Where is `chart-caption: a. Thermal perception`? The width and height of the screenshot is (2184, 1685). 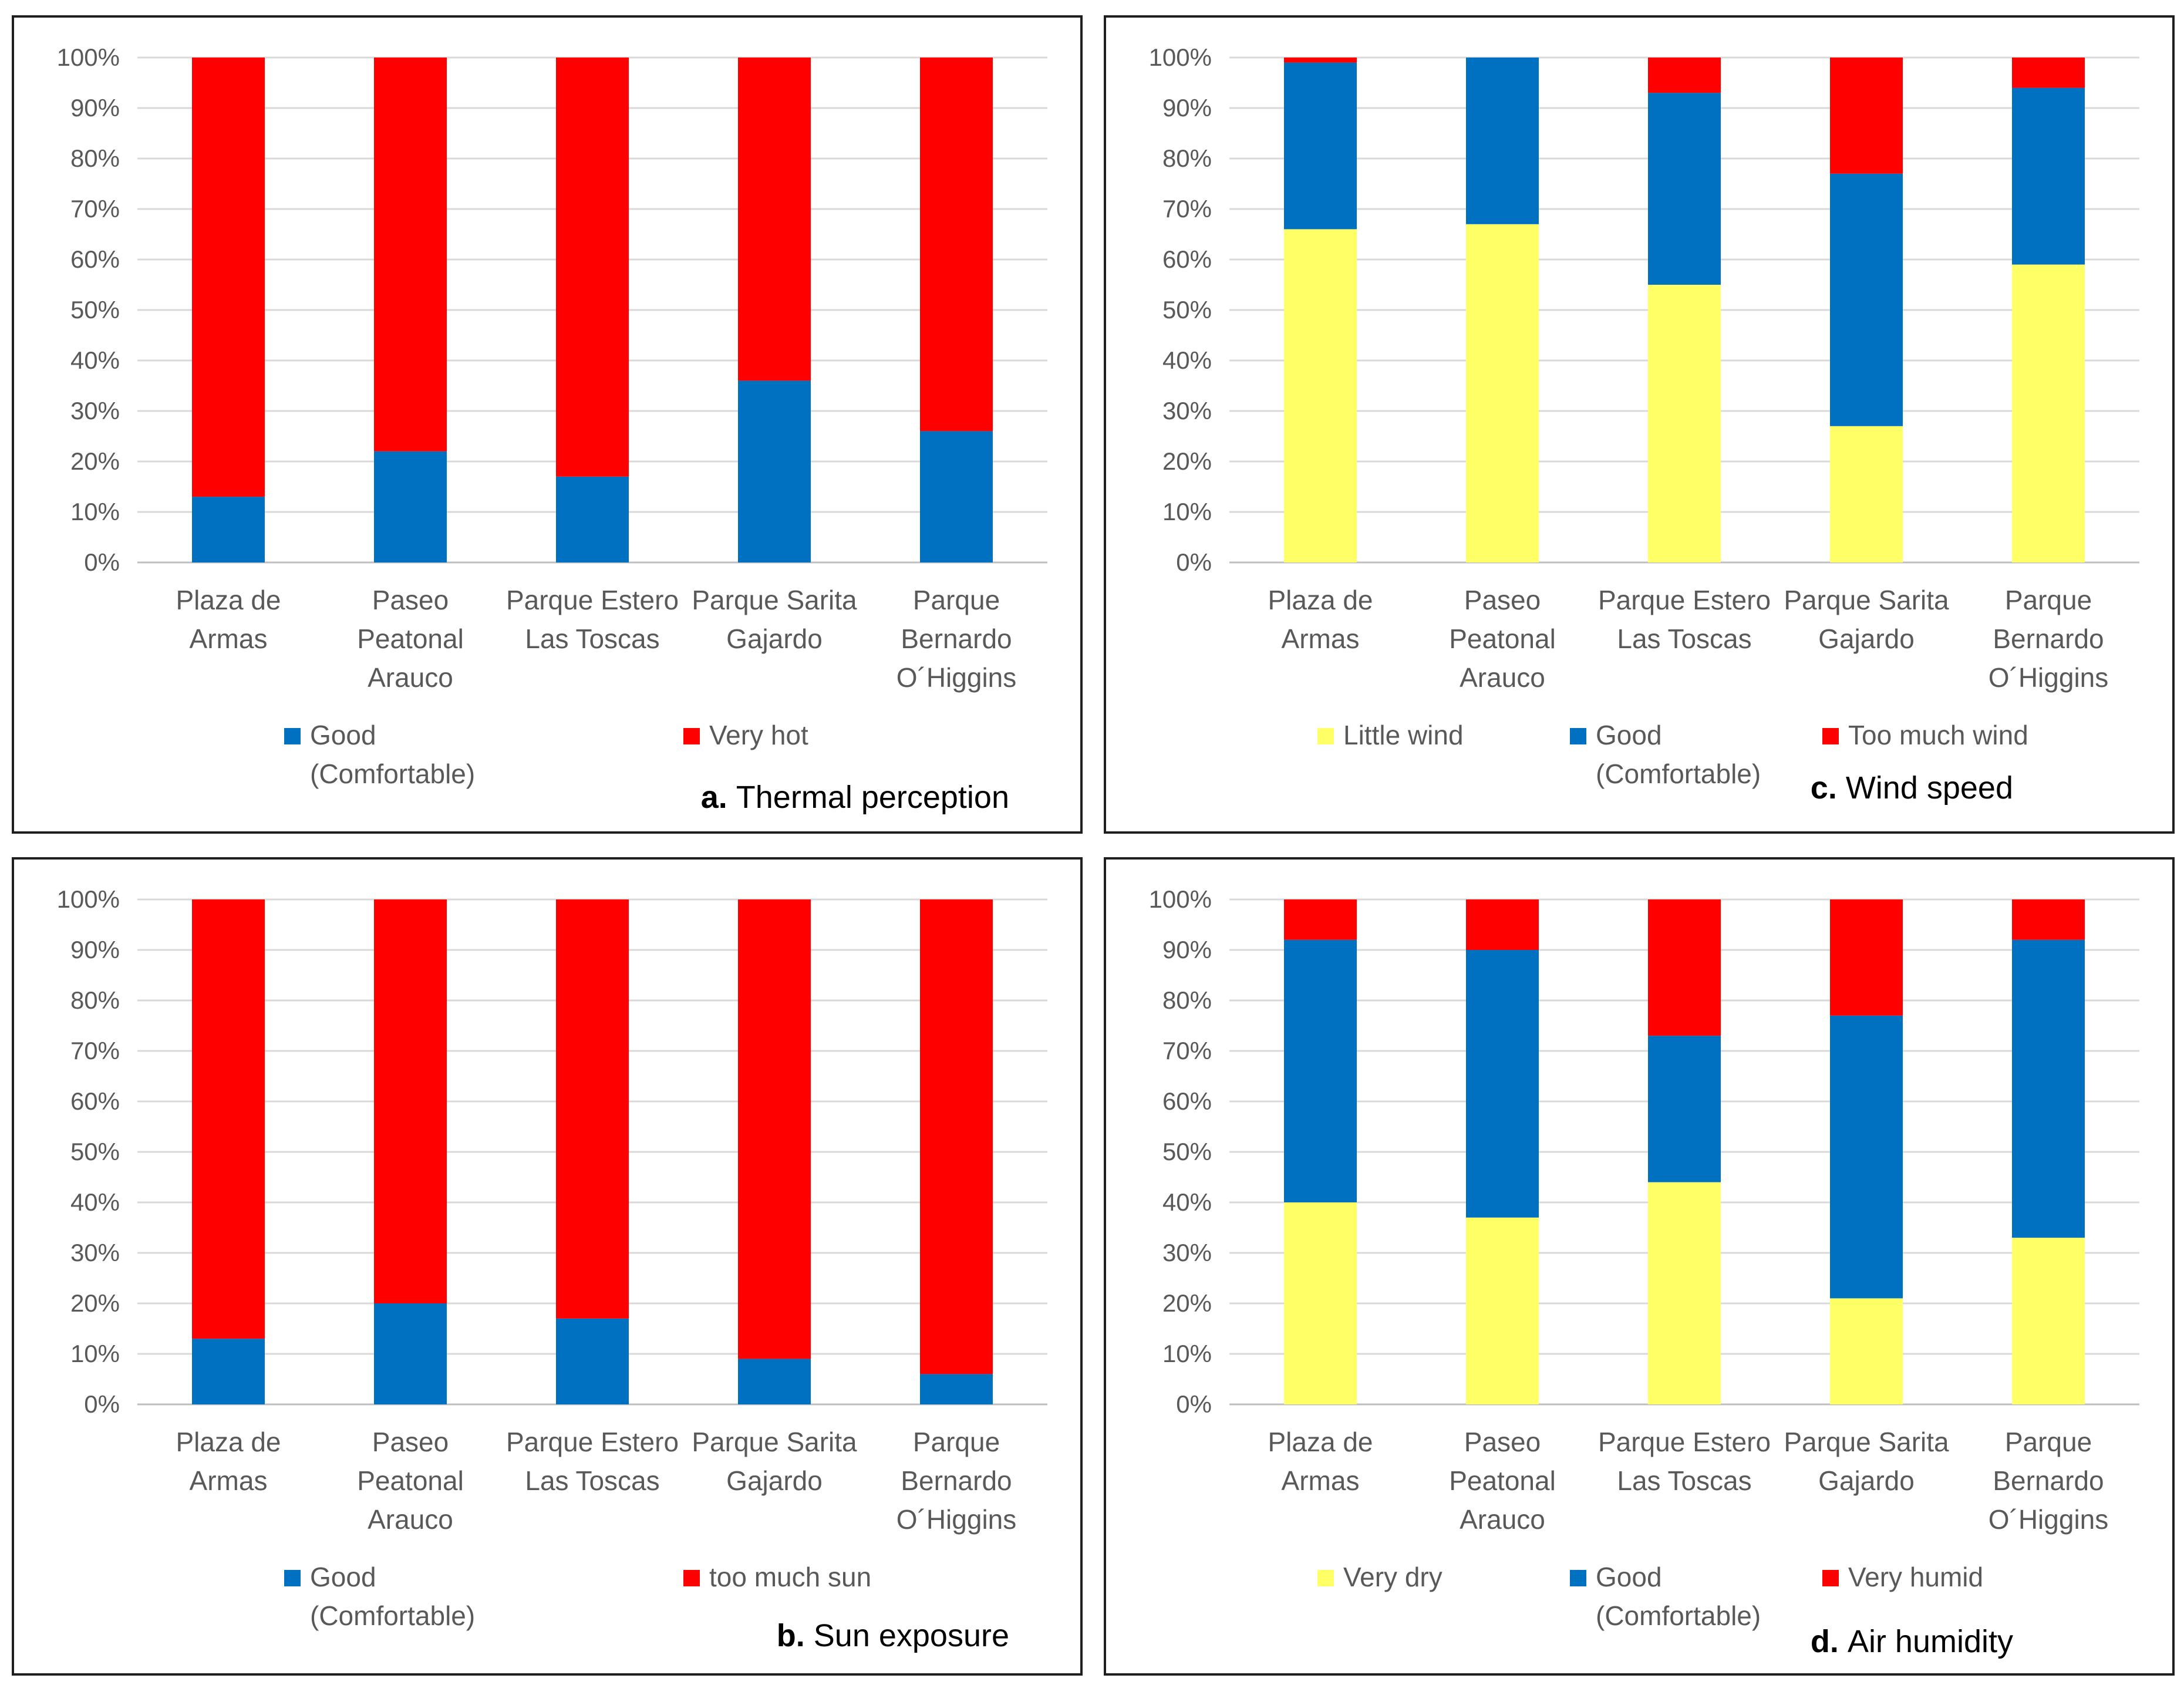
chart-caption: a. Thermal perception is located at coordinates (855, 797).